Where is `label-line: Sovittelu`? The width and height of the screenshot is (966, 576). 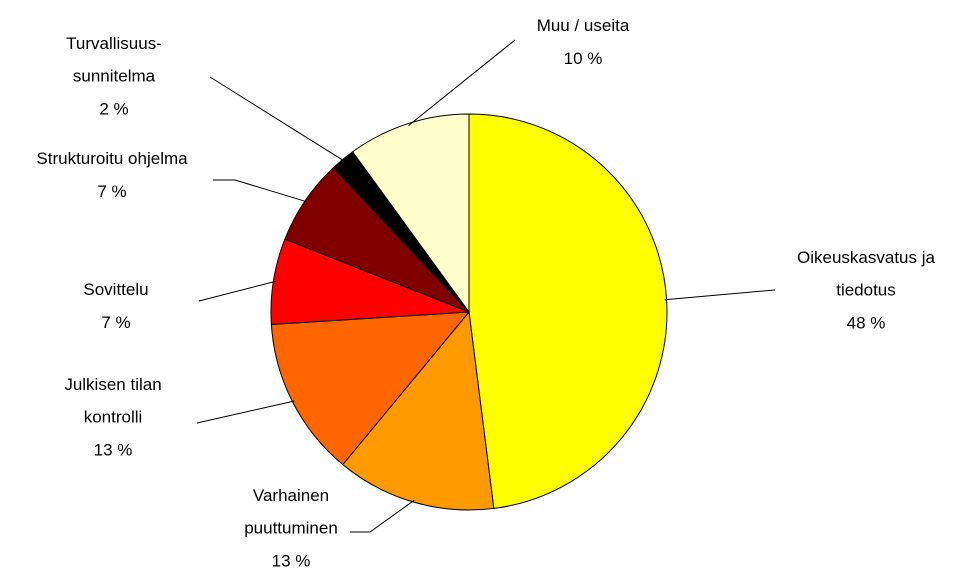 label-line: Sovittelu is located at coordinates (115, 289).